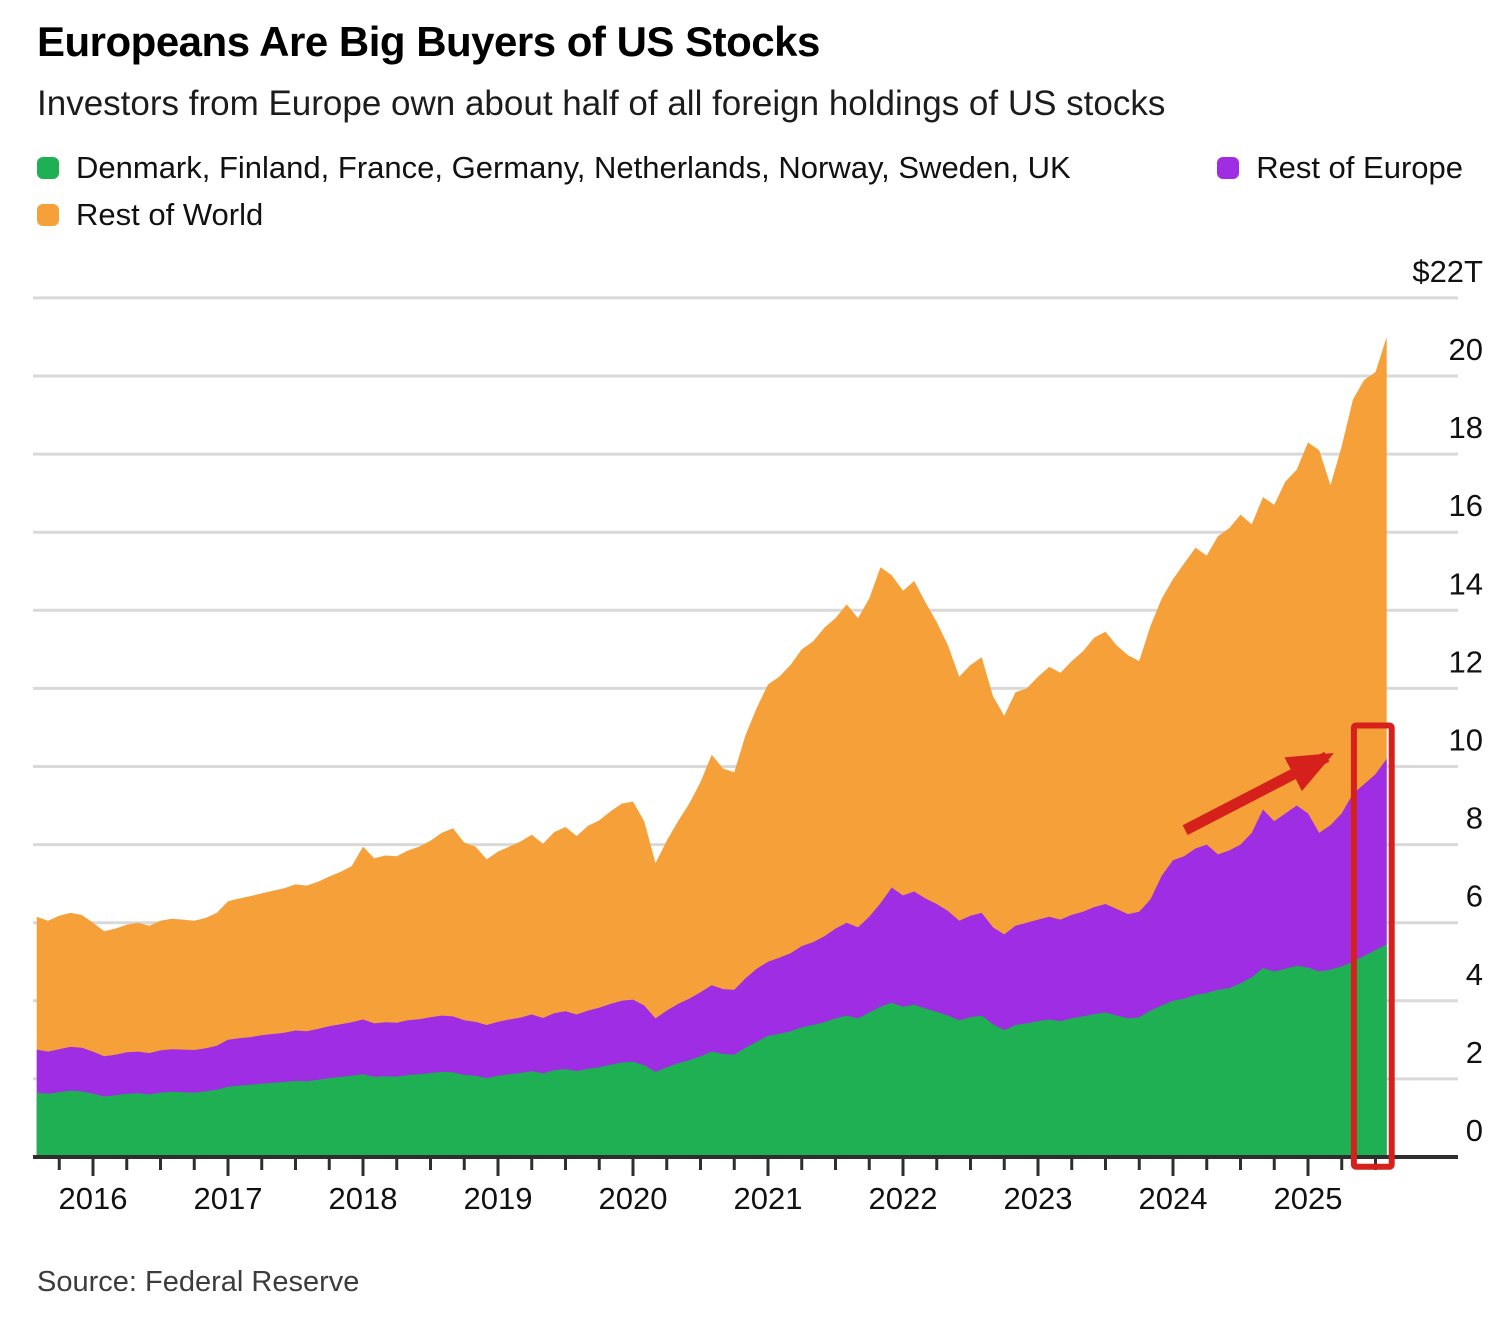 Image resolution: width=1500 pixels, height=1328 pixels. I want to click on y-tick-label: 20, so click(1466, 349).